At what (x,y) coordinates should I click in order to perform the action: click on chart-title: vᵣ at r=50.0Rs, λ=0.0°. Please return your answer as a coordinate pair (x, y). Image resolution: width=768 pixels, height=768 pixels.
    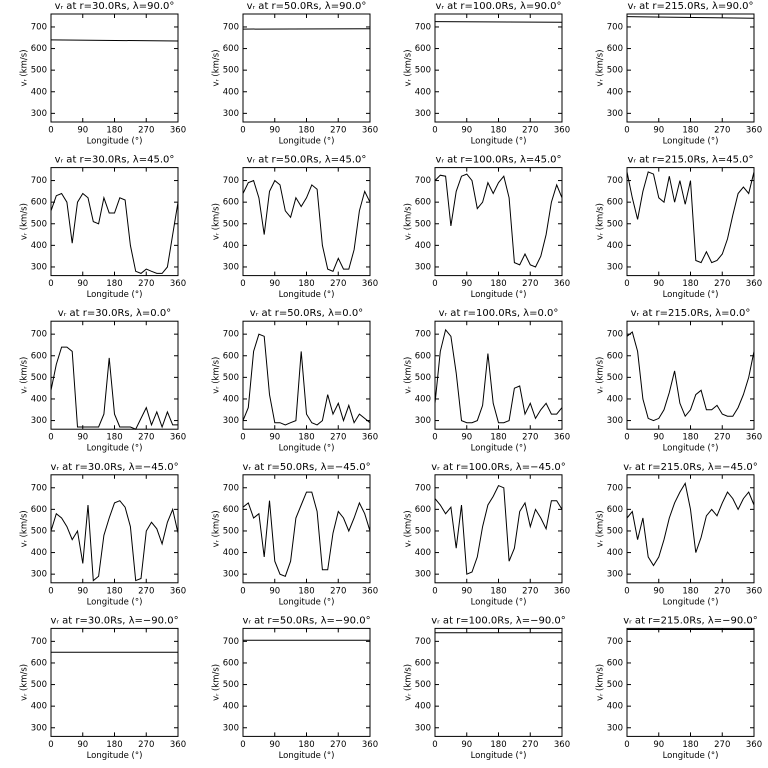
    Looking at the image, I should click on (306, 313).